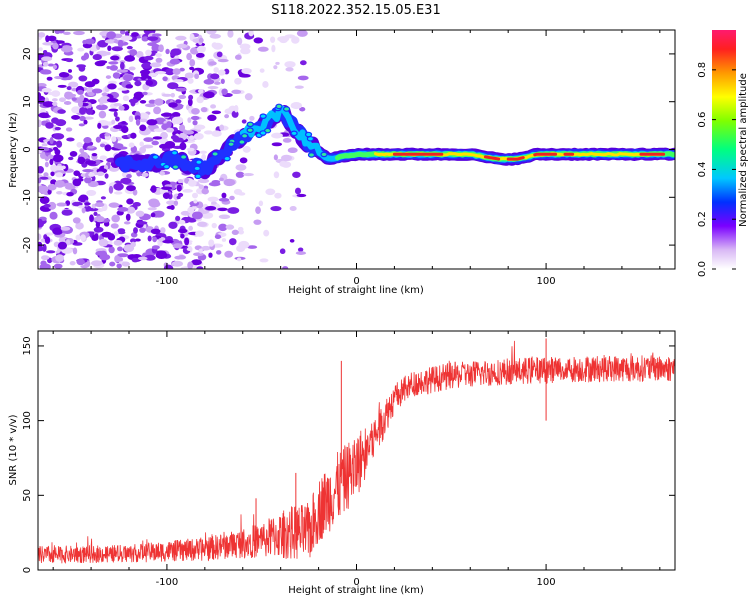 This screenshot has height=600, width=750. Describe the element at coordinates (27, 420) in the screenshot. I see `snr-y-tick-label: 100` at that location.